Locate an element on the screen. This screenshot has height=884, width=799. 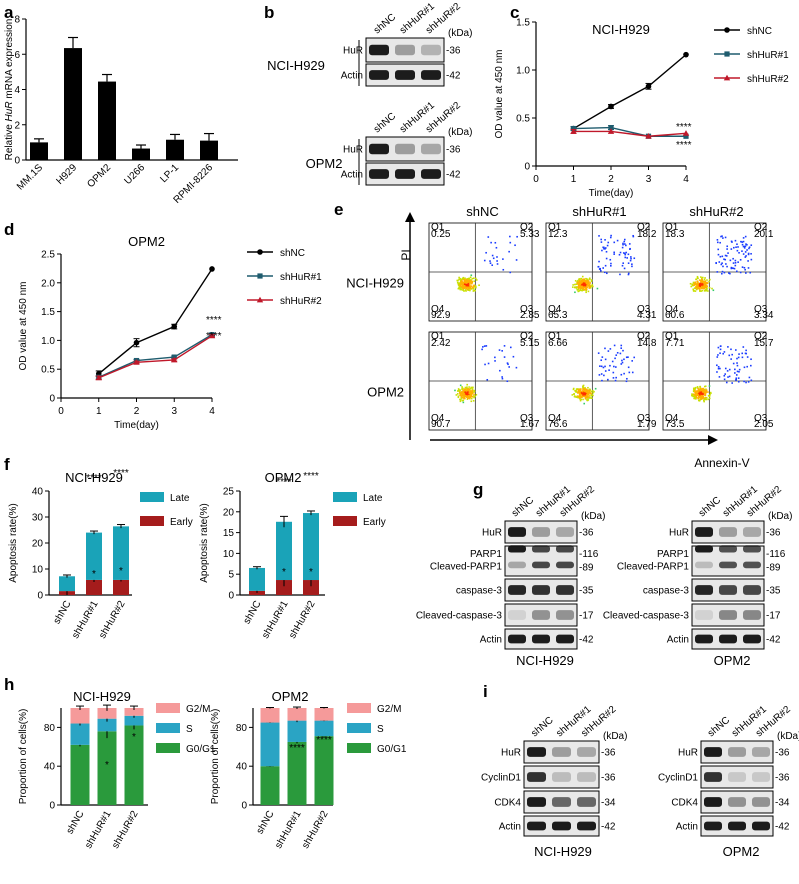
legend-swatch is located at coordinates (152, 521).